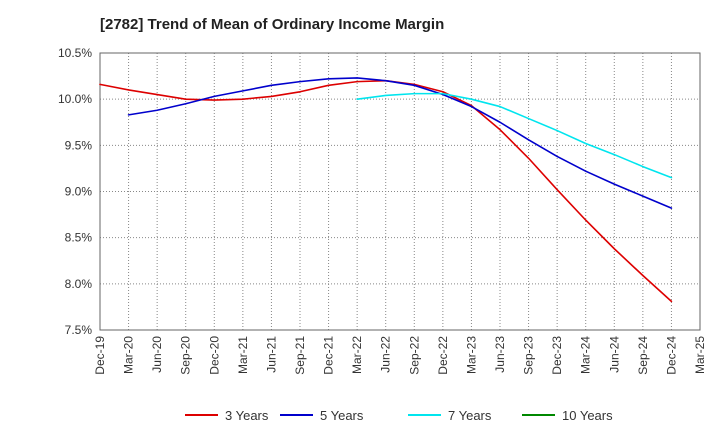  What do you see at coordinates (529, 355) in the screenshot?
I see `x-tick-label: Sep-23` at bounding box center [529, 355].